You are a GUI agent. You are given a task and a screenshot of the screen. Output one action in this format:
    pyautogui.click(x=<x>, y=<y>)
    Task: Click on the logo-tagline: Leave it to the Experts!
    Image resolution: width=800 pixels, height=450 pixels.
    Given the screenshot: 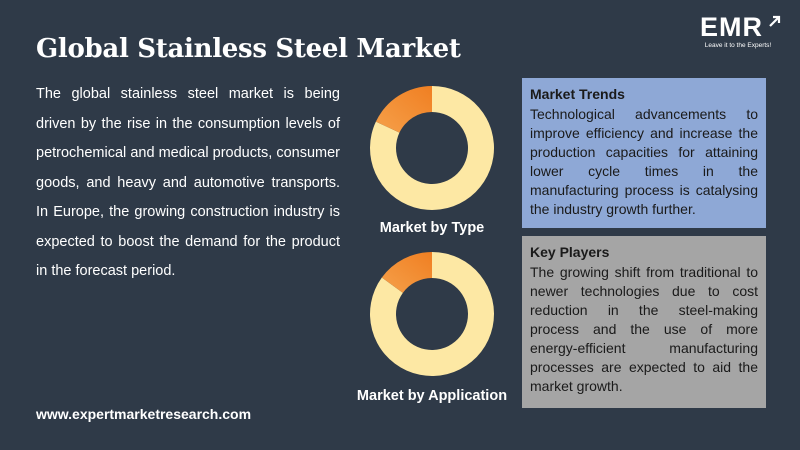 What is the action you would take?
    pyautogui.click(x=738, y=45)
    